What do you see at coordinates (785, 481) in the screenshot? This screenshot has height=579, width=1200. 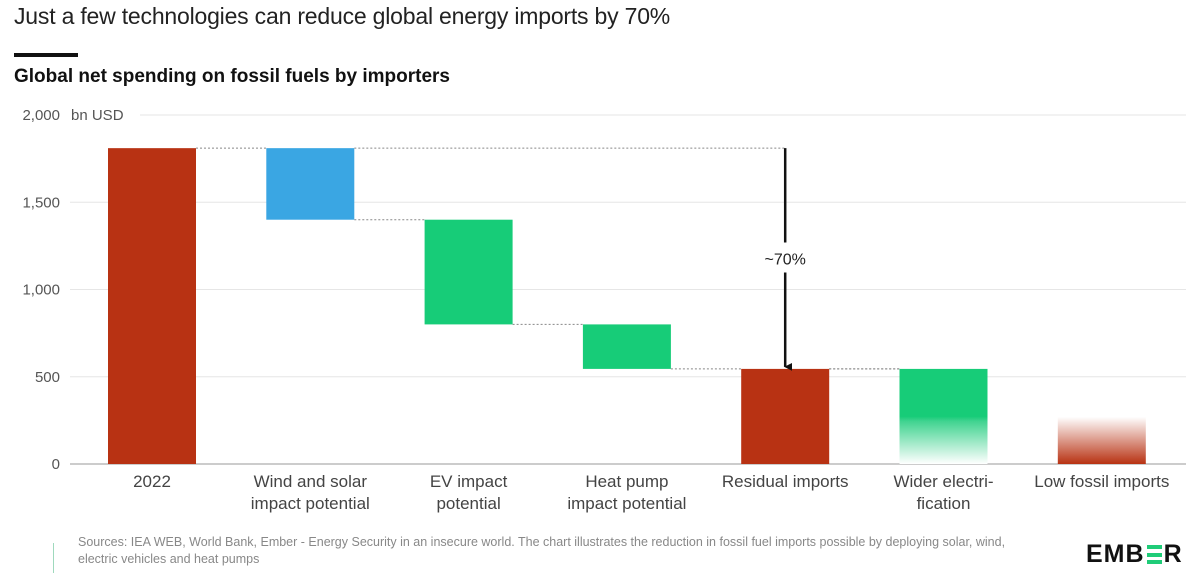 I see `x-category-label: Residual imports` at bounding box center [785, 481].